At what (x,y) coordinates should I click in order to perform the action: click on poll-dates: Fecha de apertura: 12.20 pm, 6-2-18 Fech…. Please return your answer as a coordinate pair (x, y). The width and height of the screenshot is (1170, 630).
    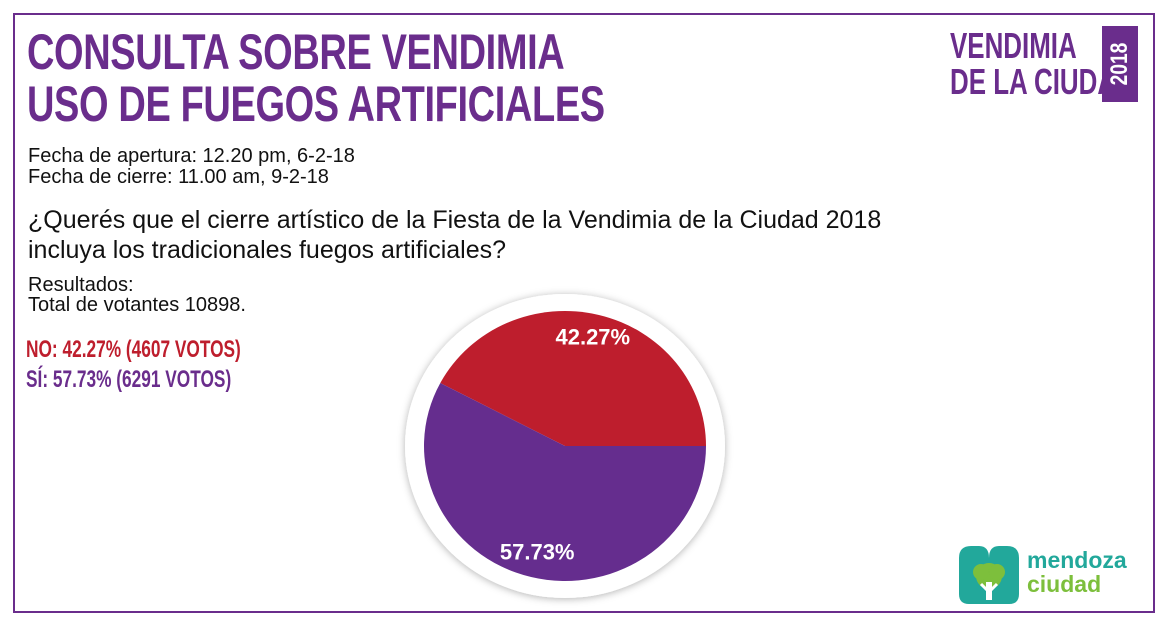
    Looking at the image, I should click on (191, 167).